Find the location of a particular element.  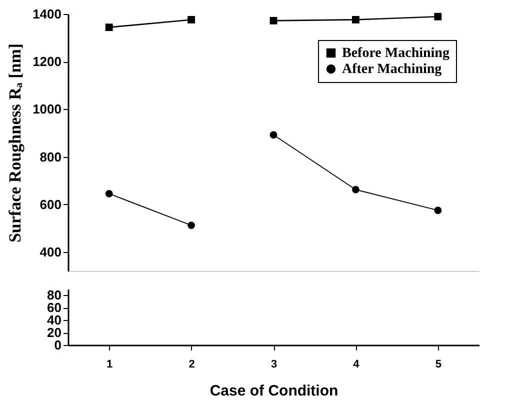

y-tick-label: 800 is located at coordinates (51, 156).